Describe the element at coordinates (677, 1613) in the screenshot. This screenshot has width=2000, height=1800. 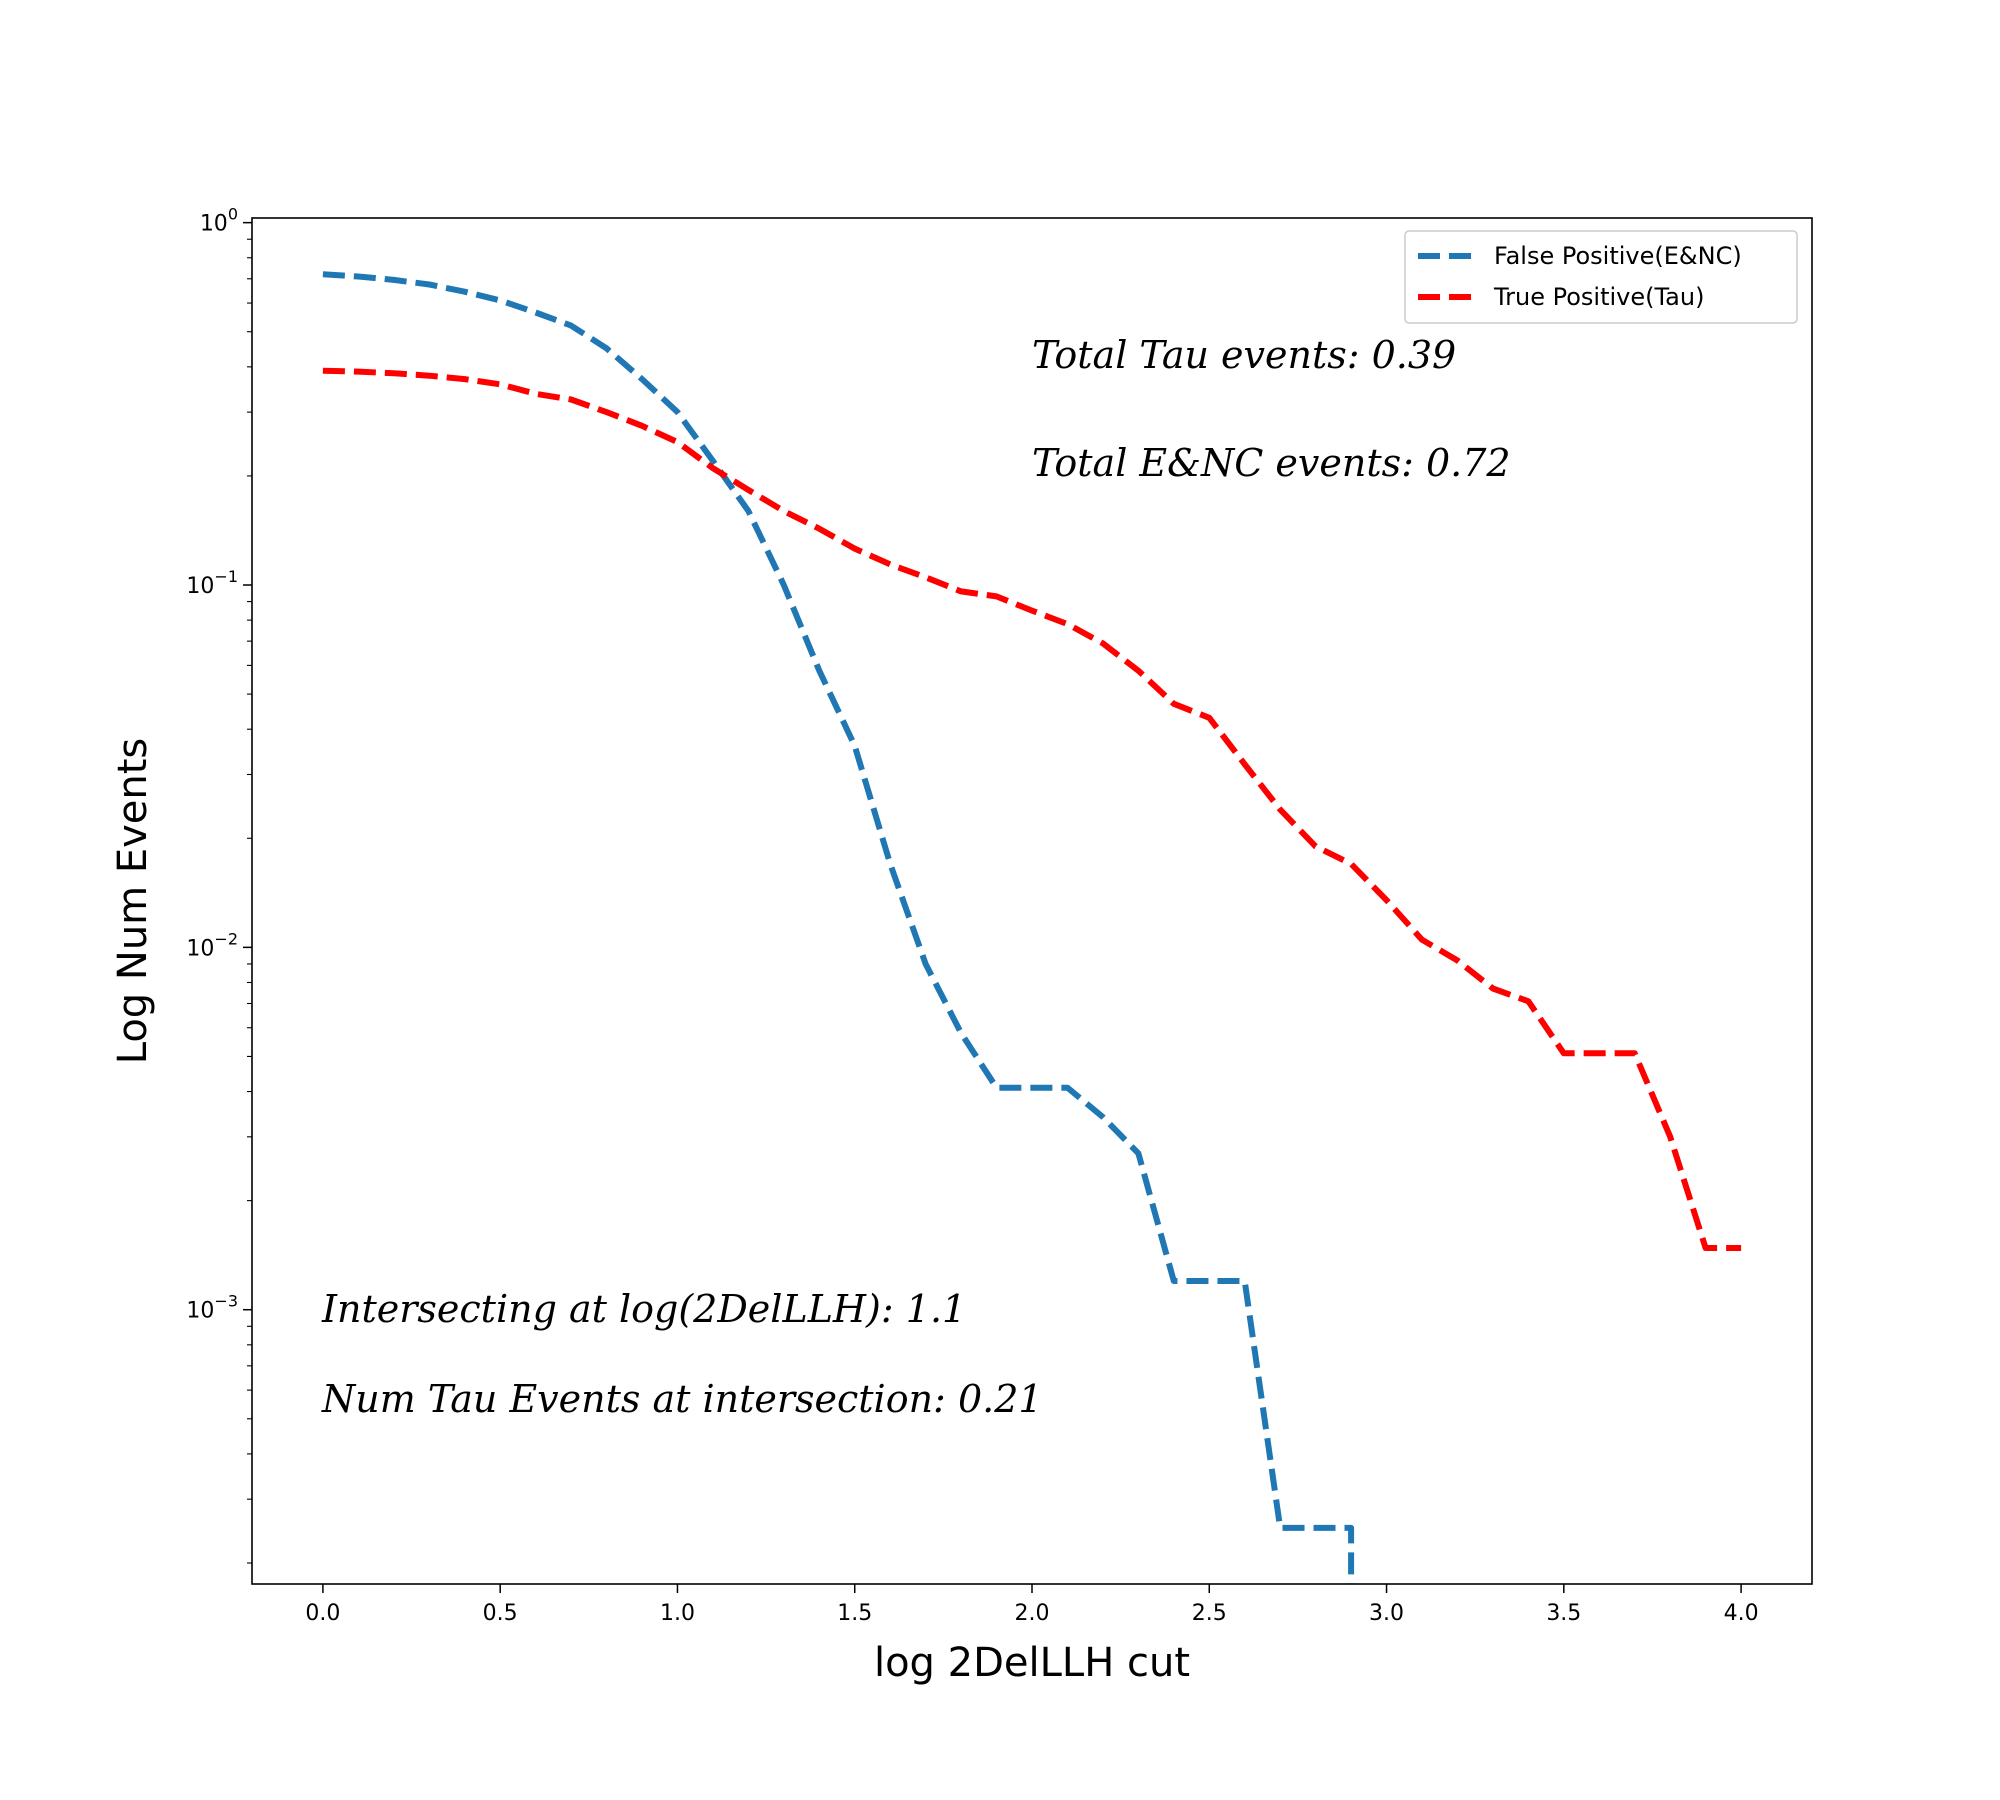
I see `x-tick-label: 1.0` at that location.